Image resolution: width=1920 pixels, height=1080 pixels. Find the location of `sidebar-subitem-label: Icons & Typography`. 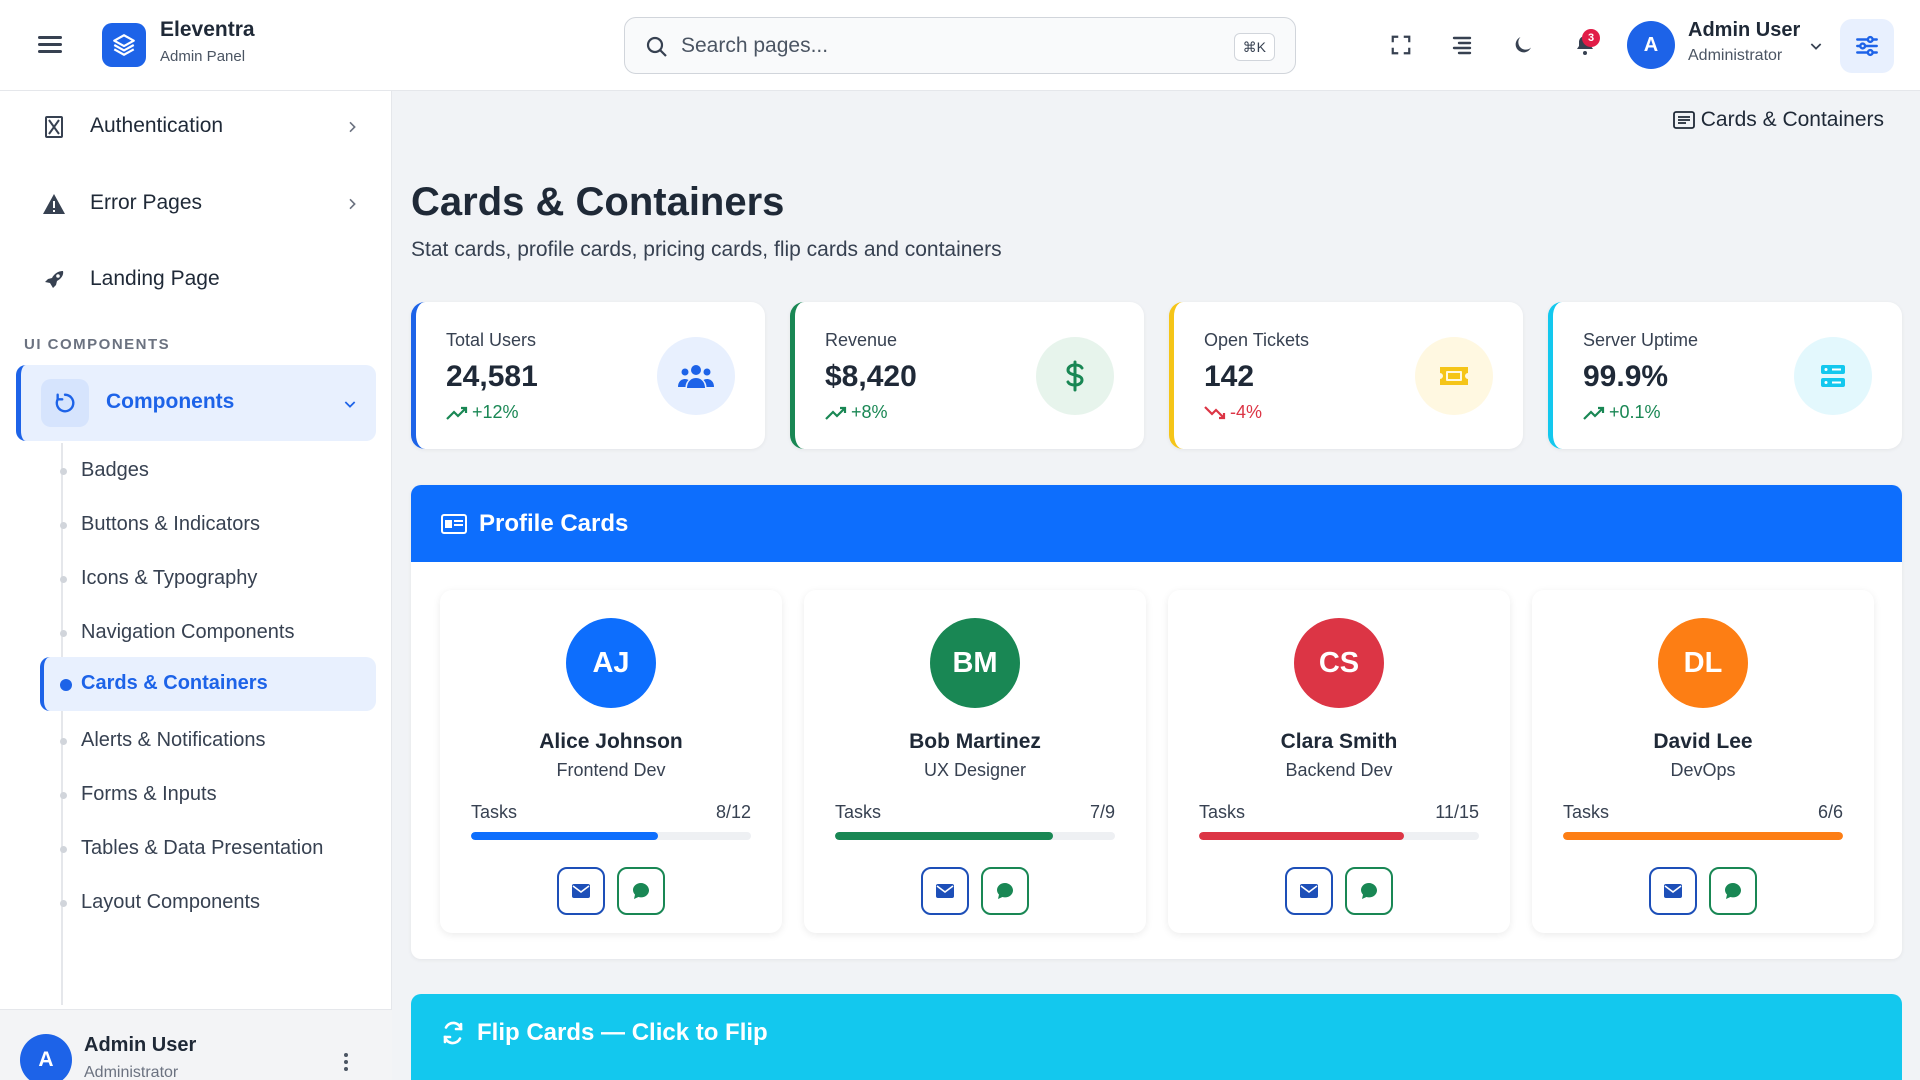

sidebar-subitem-label: Icons & Typography is located at coordinates (169, 578).